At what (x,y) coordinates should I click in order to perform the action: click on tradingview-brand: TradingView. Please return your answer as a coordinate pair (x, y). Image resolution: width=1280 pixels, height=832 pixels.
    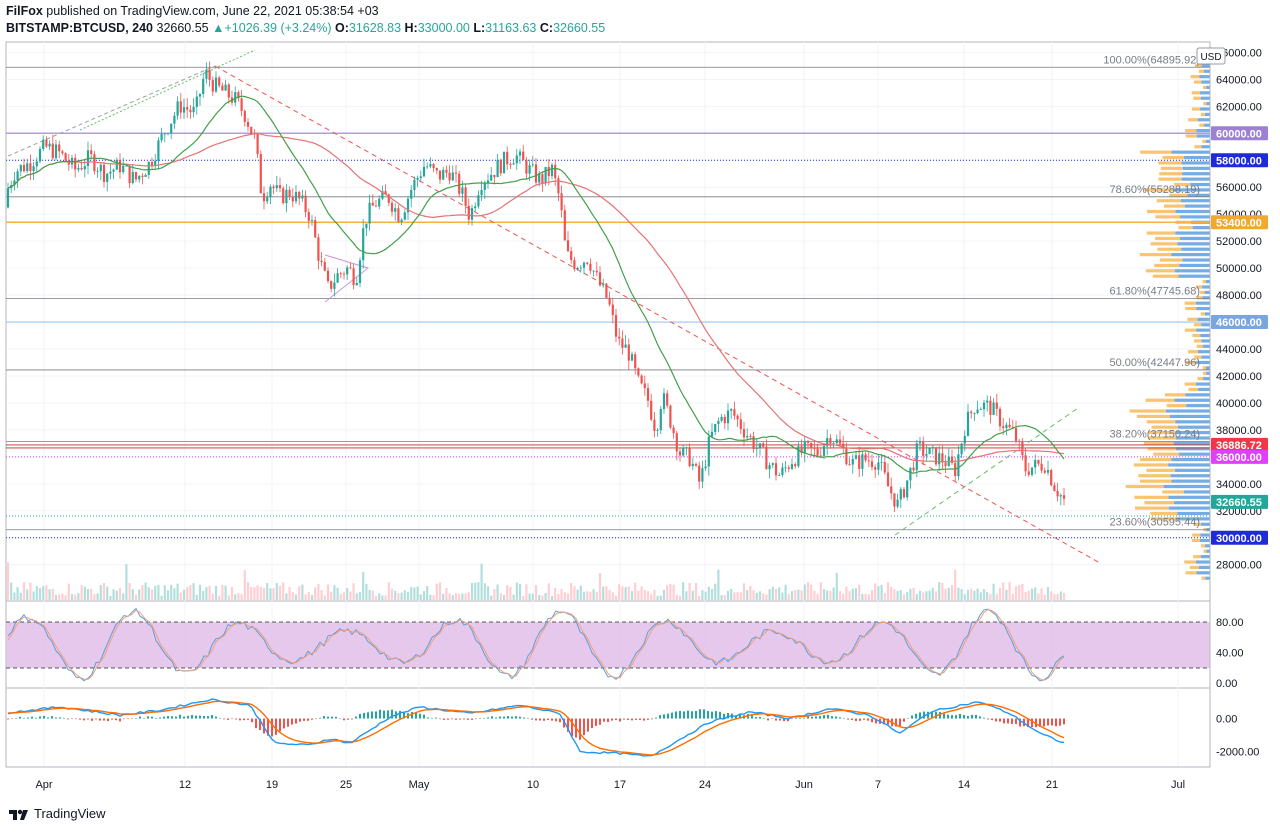
    Looking at the image, I should click on (70, 813).